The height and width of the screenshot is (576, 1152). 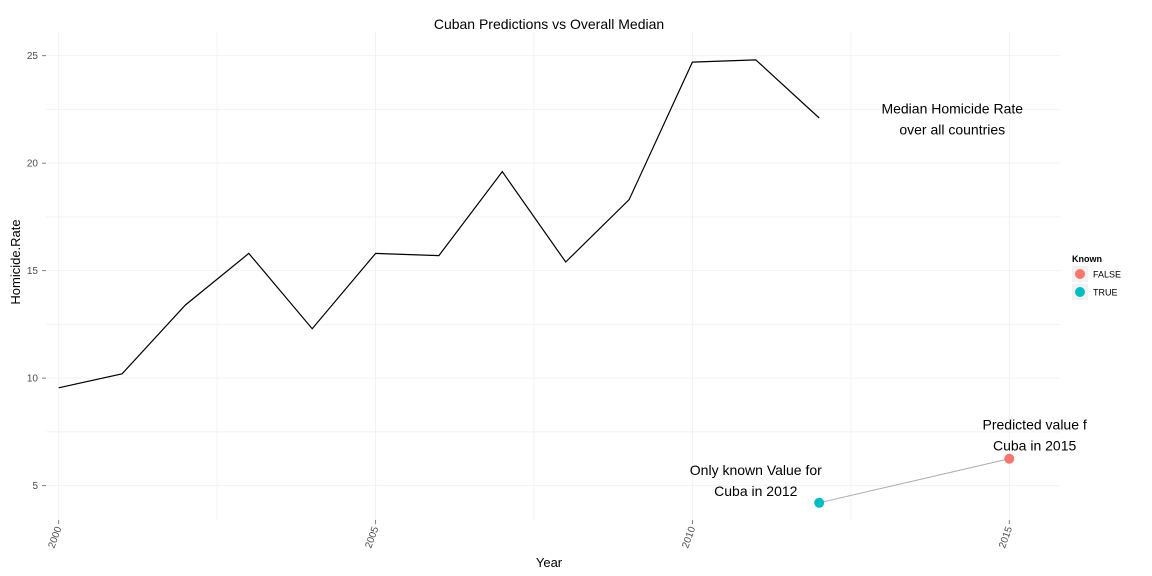 I want to click on y-tick-label: 15, so click(x=33, y=271).